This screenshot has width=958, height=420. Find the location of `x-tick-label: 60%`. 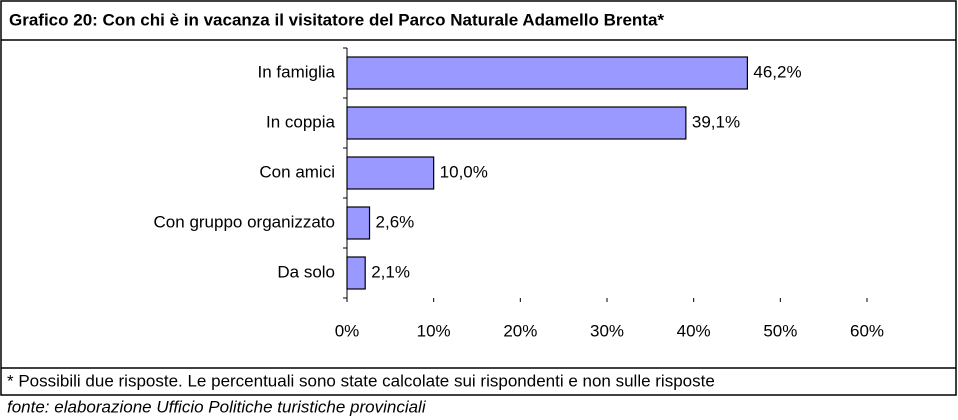

x-tick-label: 60% is located at coordinates (867, 330).